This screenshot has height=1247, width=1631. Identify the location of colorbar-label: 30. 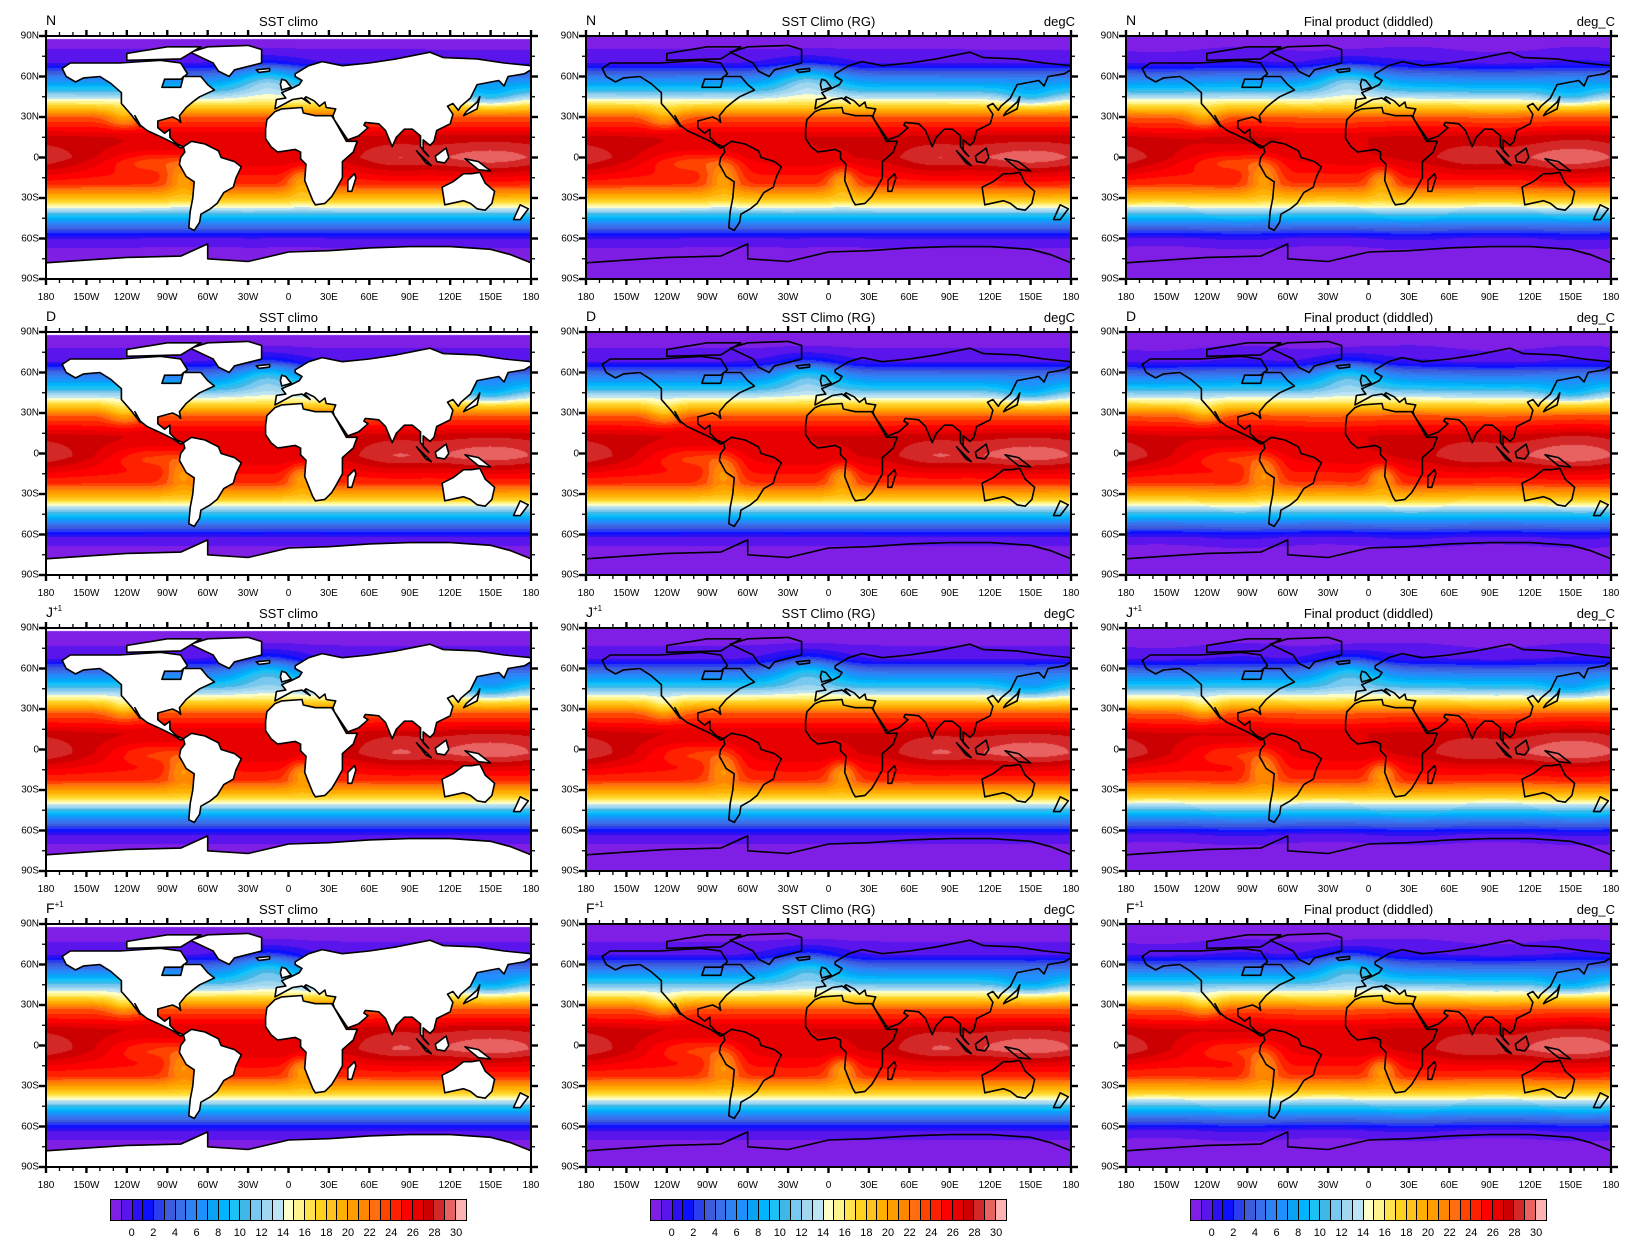
(456, 1233).